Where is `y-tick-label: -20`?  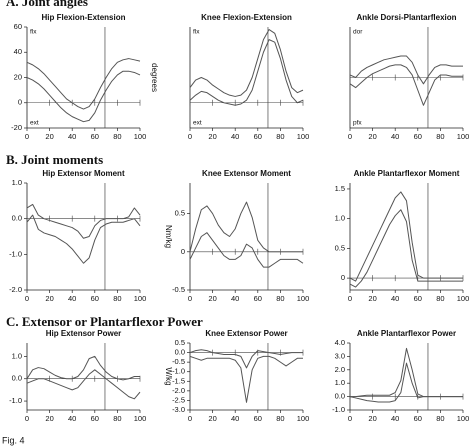
y-tick-label: -20 is located at coordinates (16, 127).